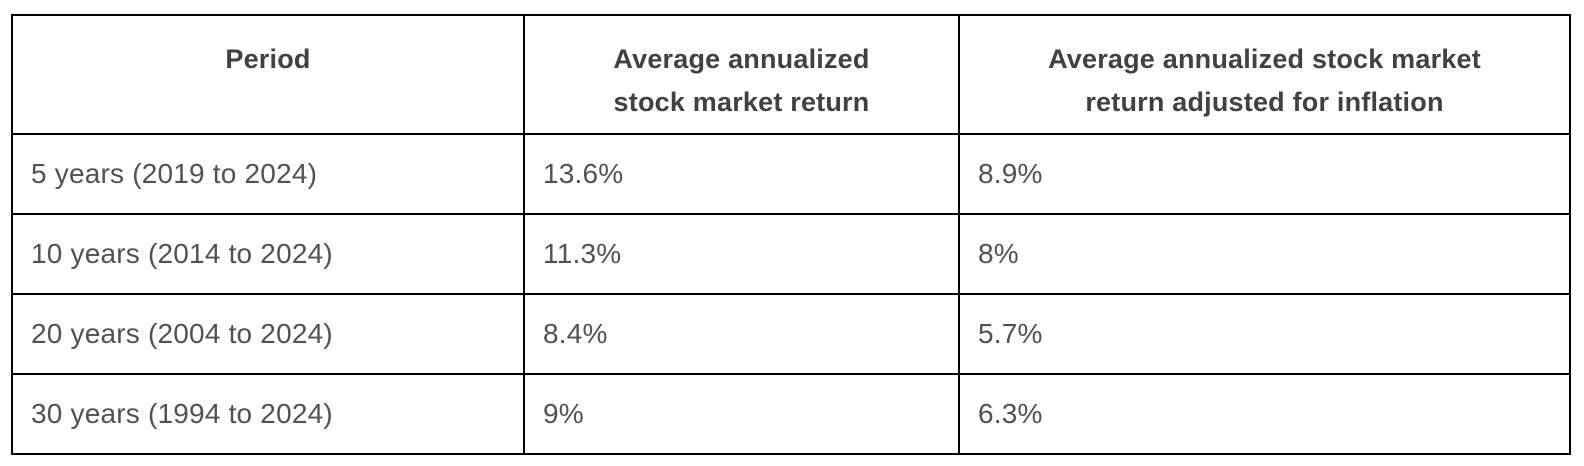 The image size is (1584, 466). Describe the element at coordinates (268, 254) in the screenshot. I see `cell-period: 10 years (2014 to 2024)` at that location.